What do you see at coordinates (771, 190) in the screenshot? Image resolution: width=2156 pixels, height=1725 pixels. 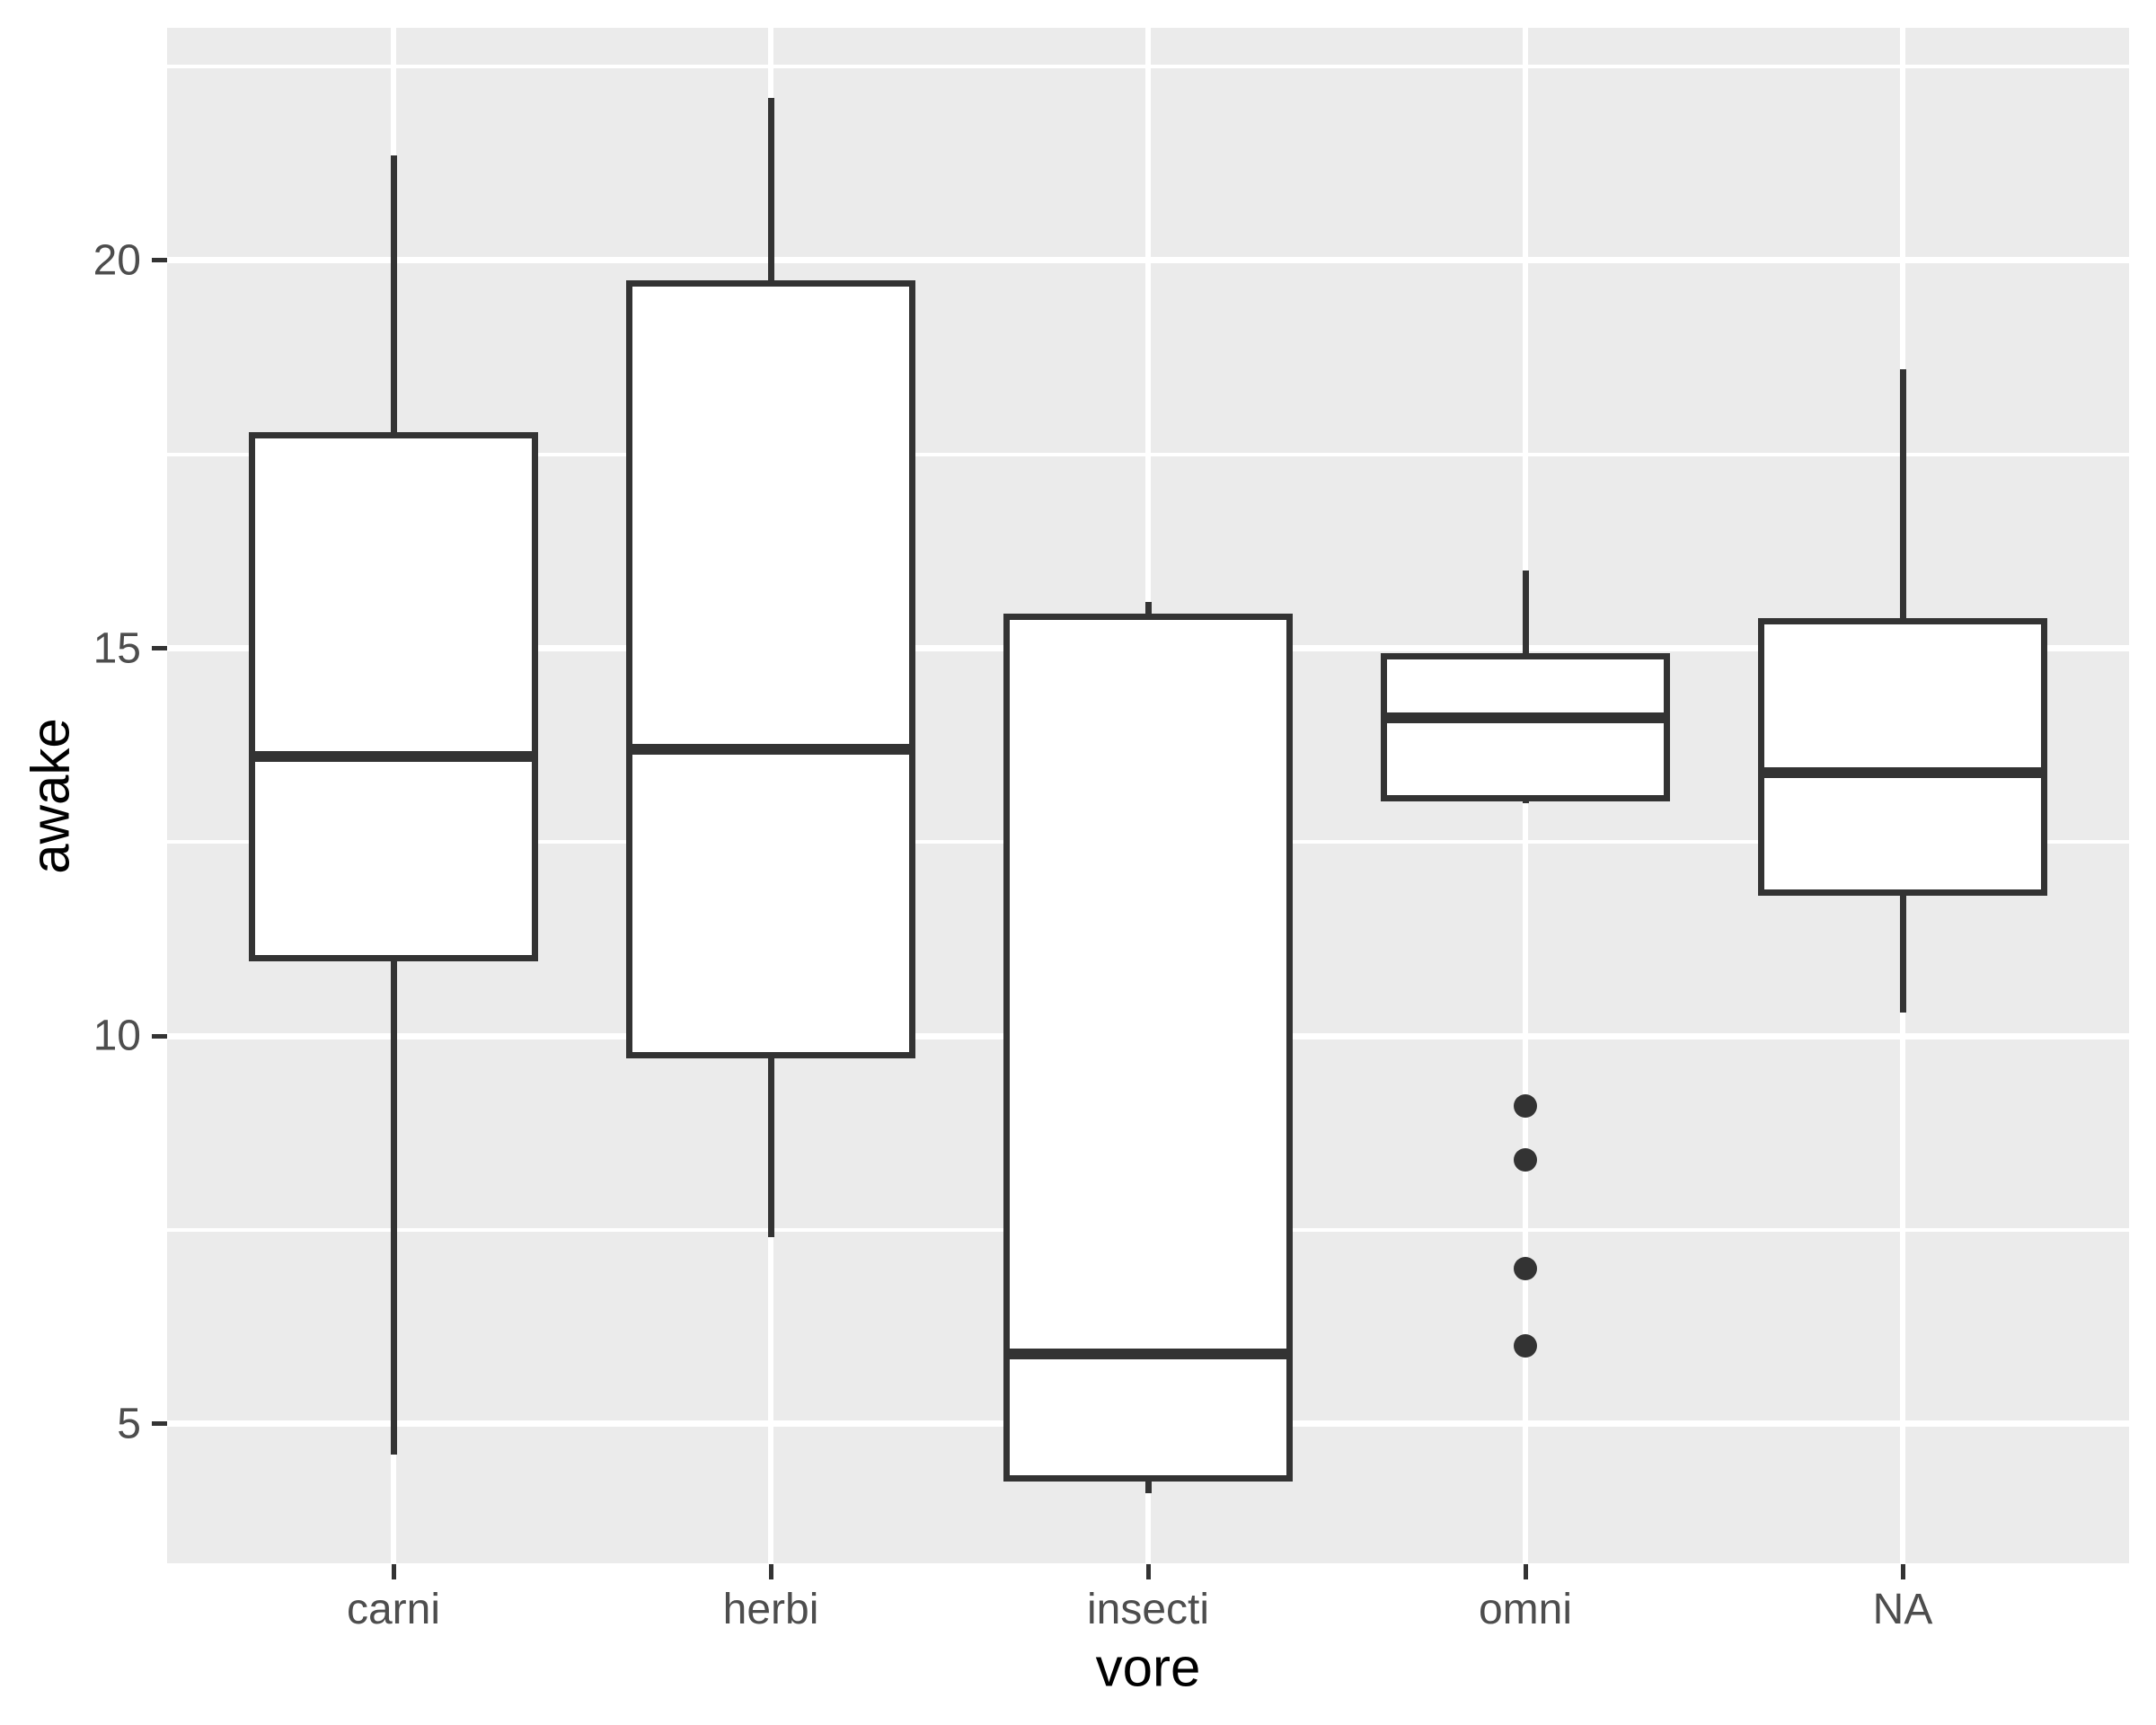 I see `upper-whisker-herbi` at bounding box center [771, 190].